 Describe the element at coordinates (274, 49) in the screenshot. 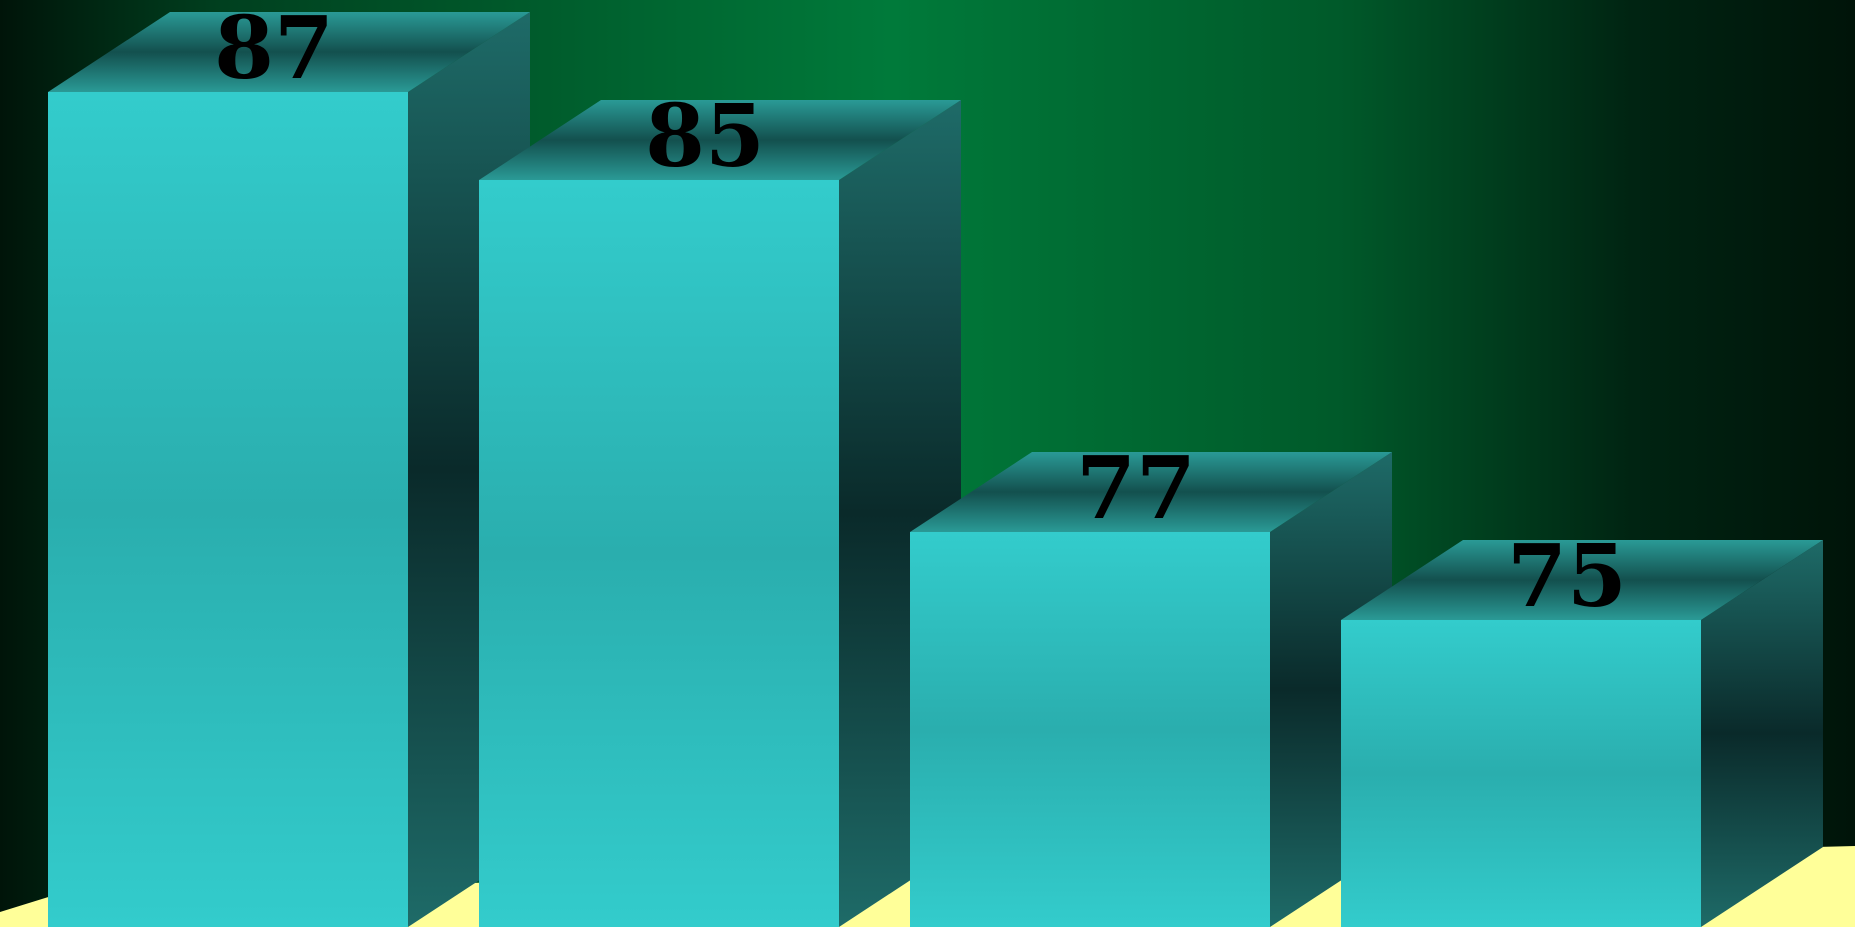

I see `bar-value-label-1: 87` at that location.